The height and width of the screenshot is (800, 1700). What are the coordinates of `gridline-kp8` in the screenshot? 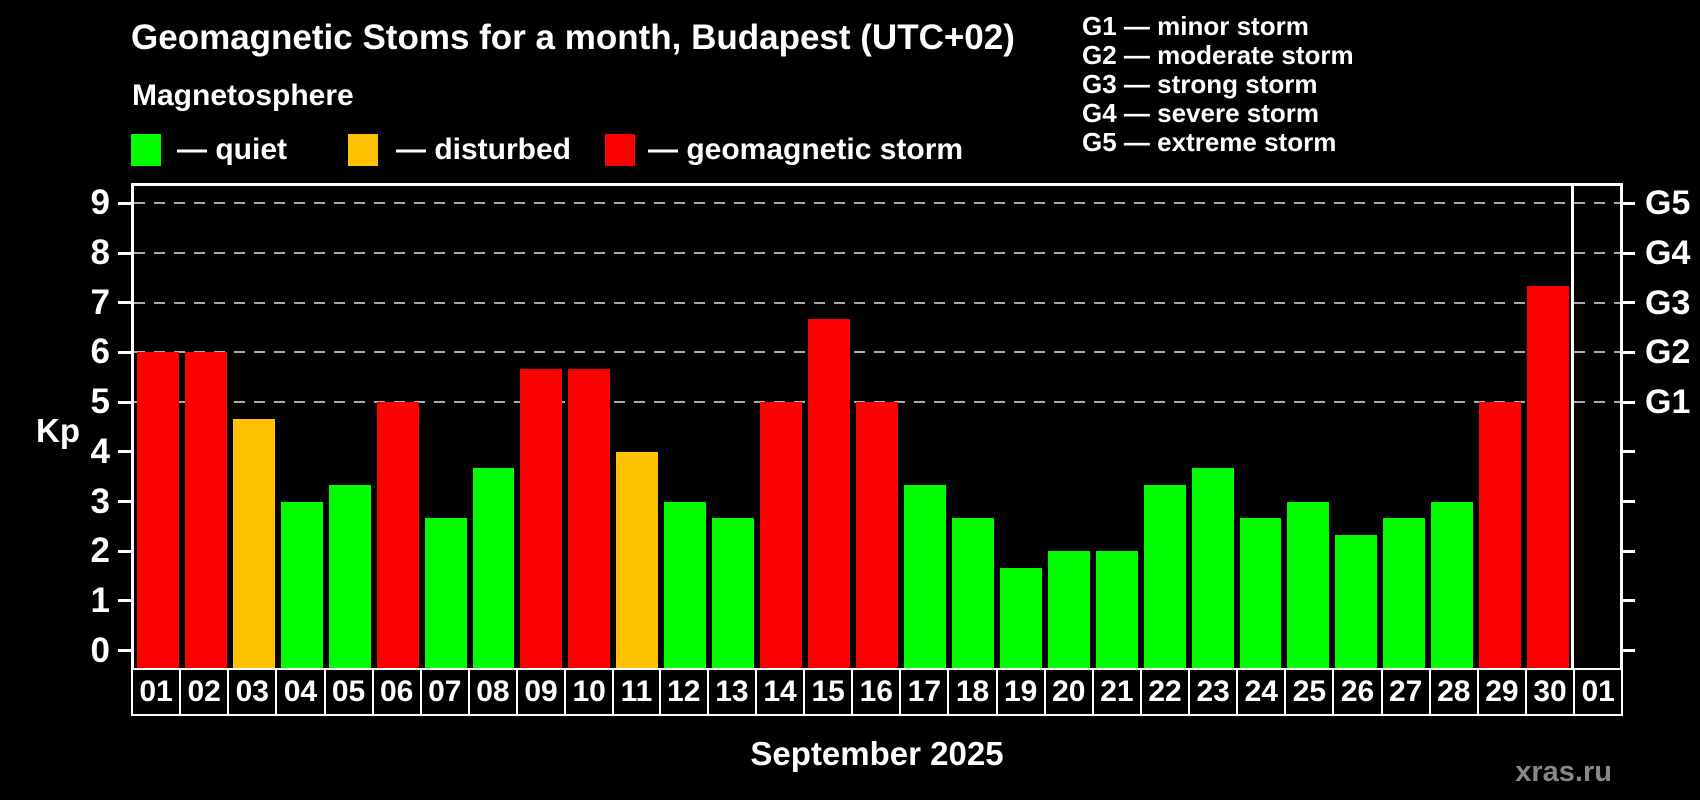 It's located at (877, 253).